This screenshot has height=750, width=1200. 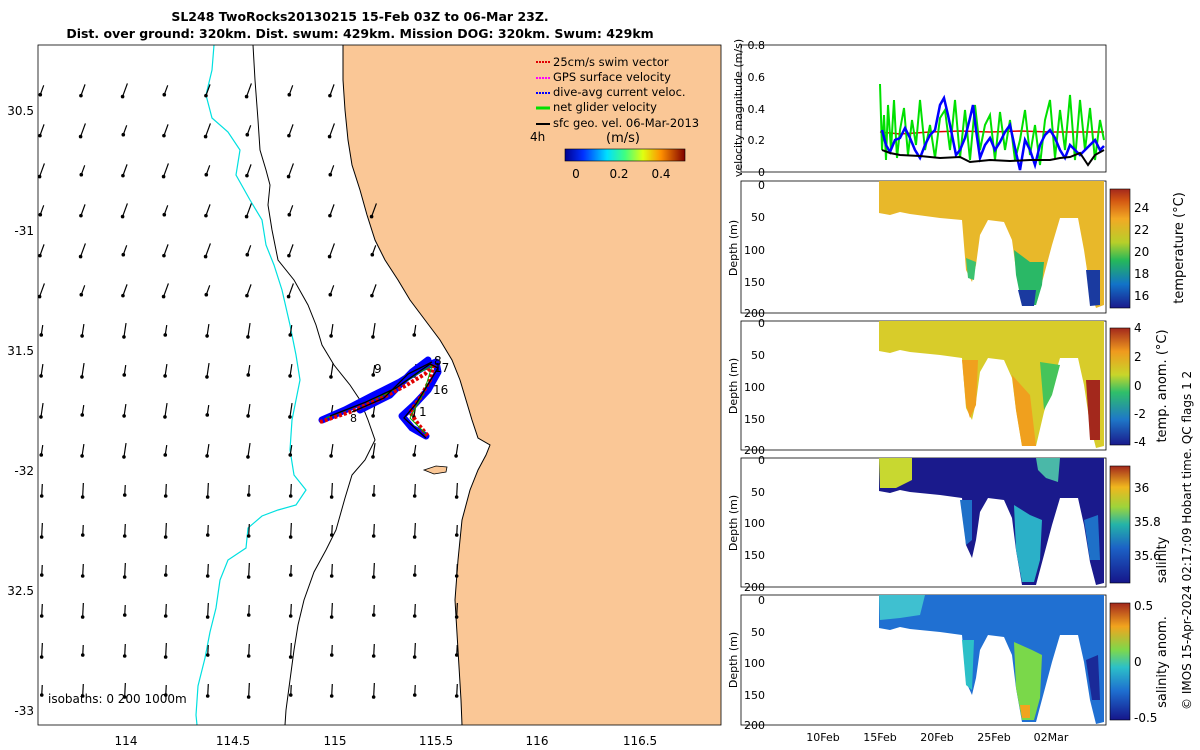 I want to click on map-ytick: -31, so click(x=24, y=231).